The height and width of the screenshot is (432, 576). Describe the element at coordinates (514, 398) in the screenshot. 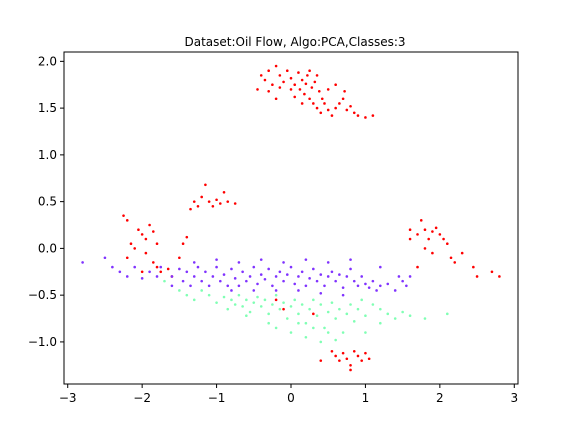

I see `x-tick-label: 3` at that location.